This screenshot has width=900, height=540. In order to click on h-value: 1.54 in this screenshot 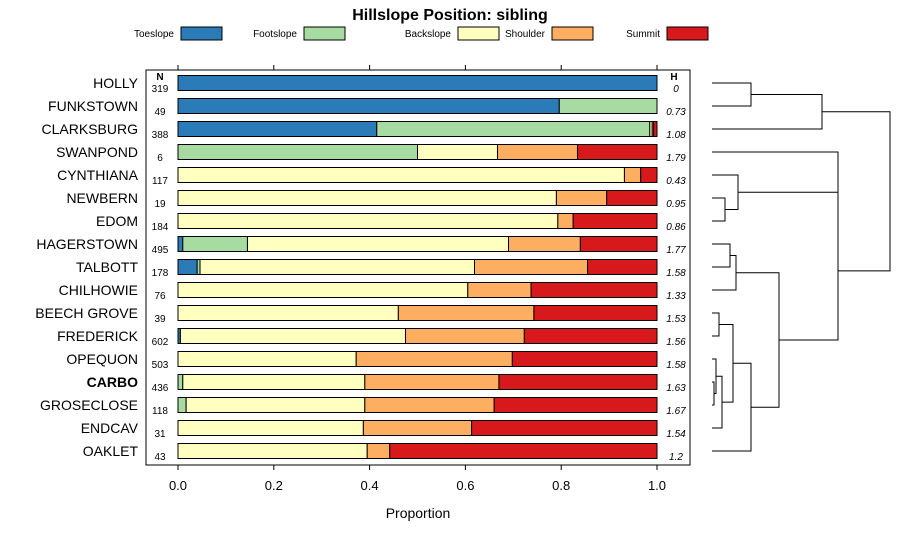, I will do `click(676, 434)`.